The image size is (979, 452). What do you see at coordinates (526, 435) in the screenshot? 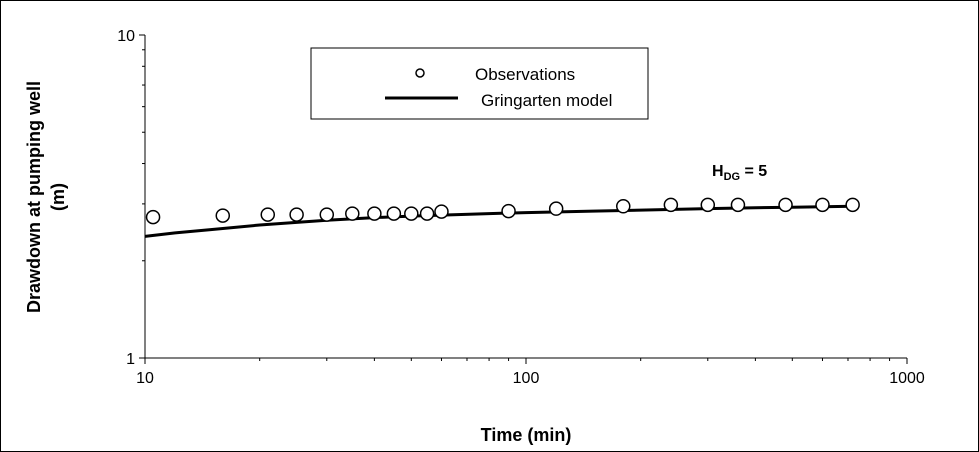
I see `x-axis-title: Time (min)` at bounding box center [526, 435].